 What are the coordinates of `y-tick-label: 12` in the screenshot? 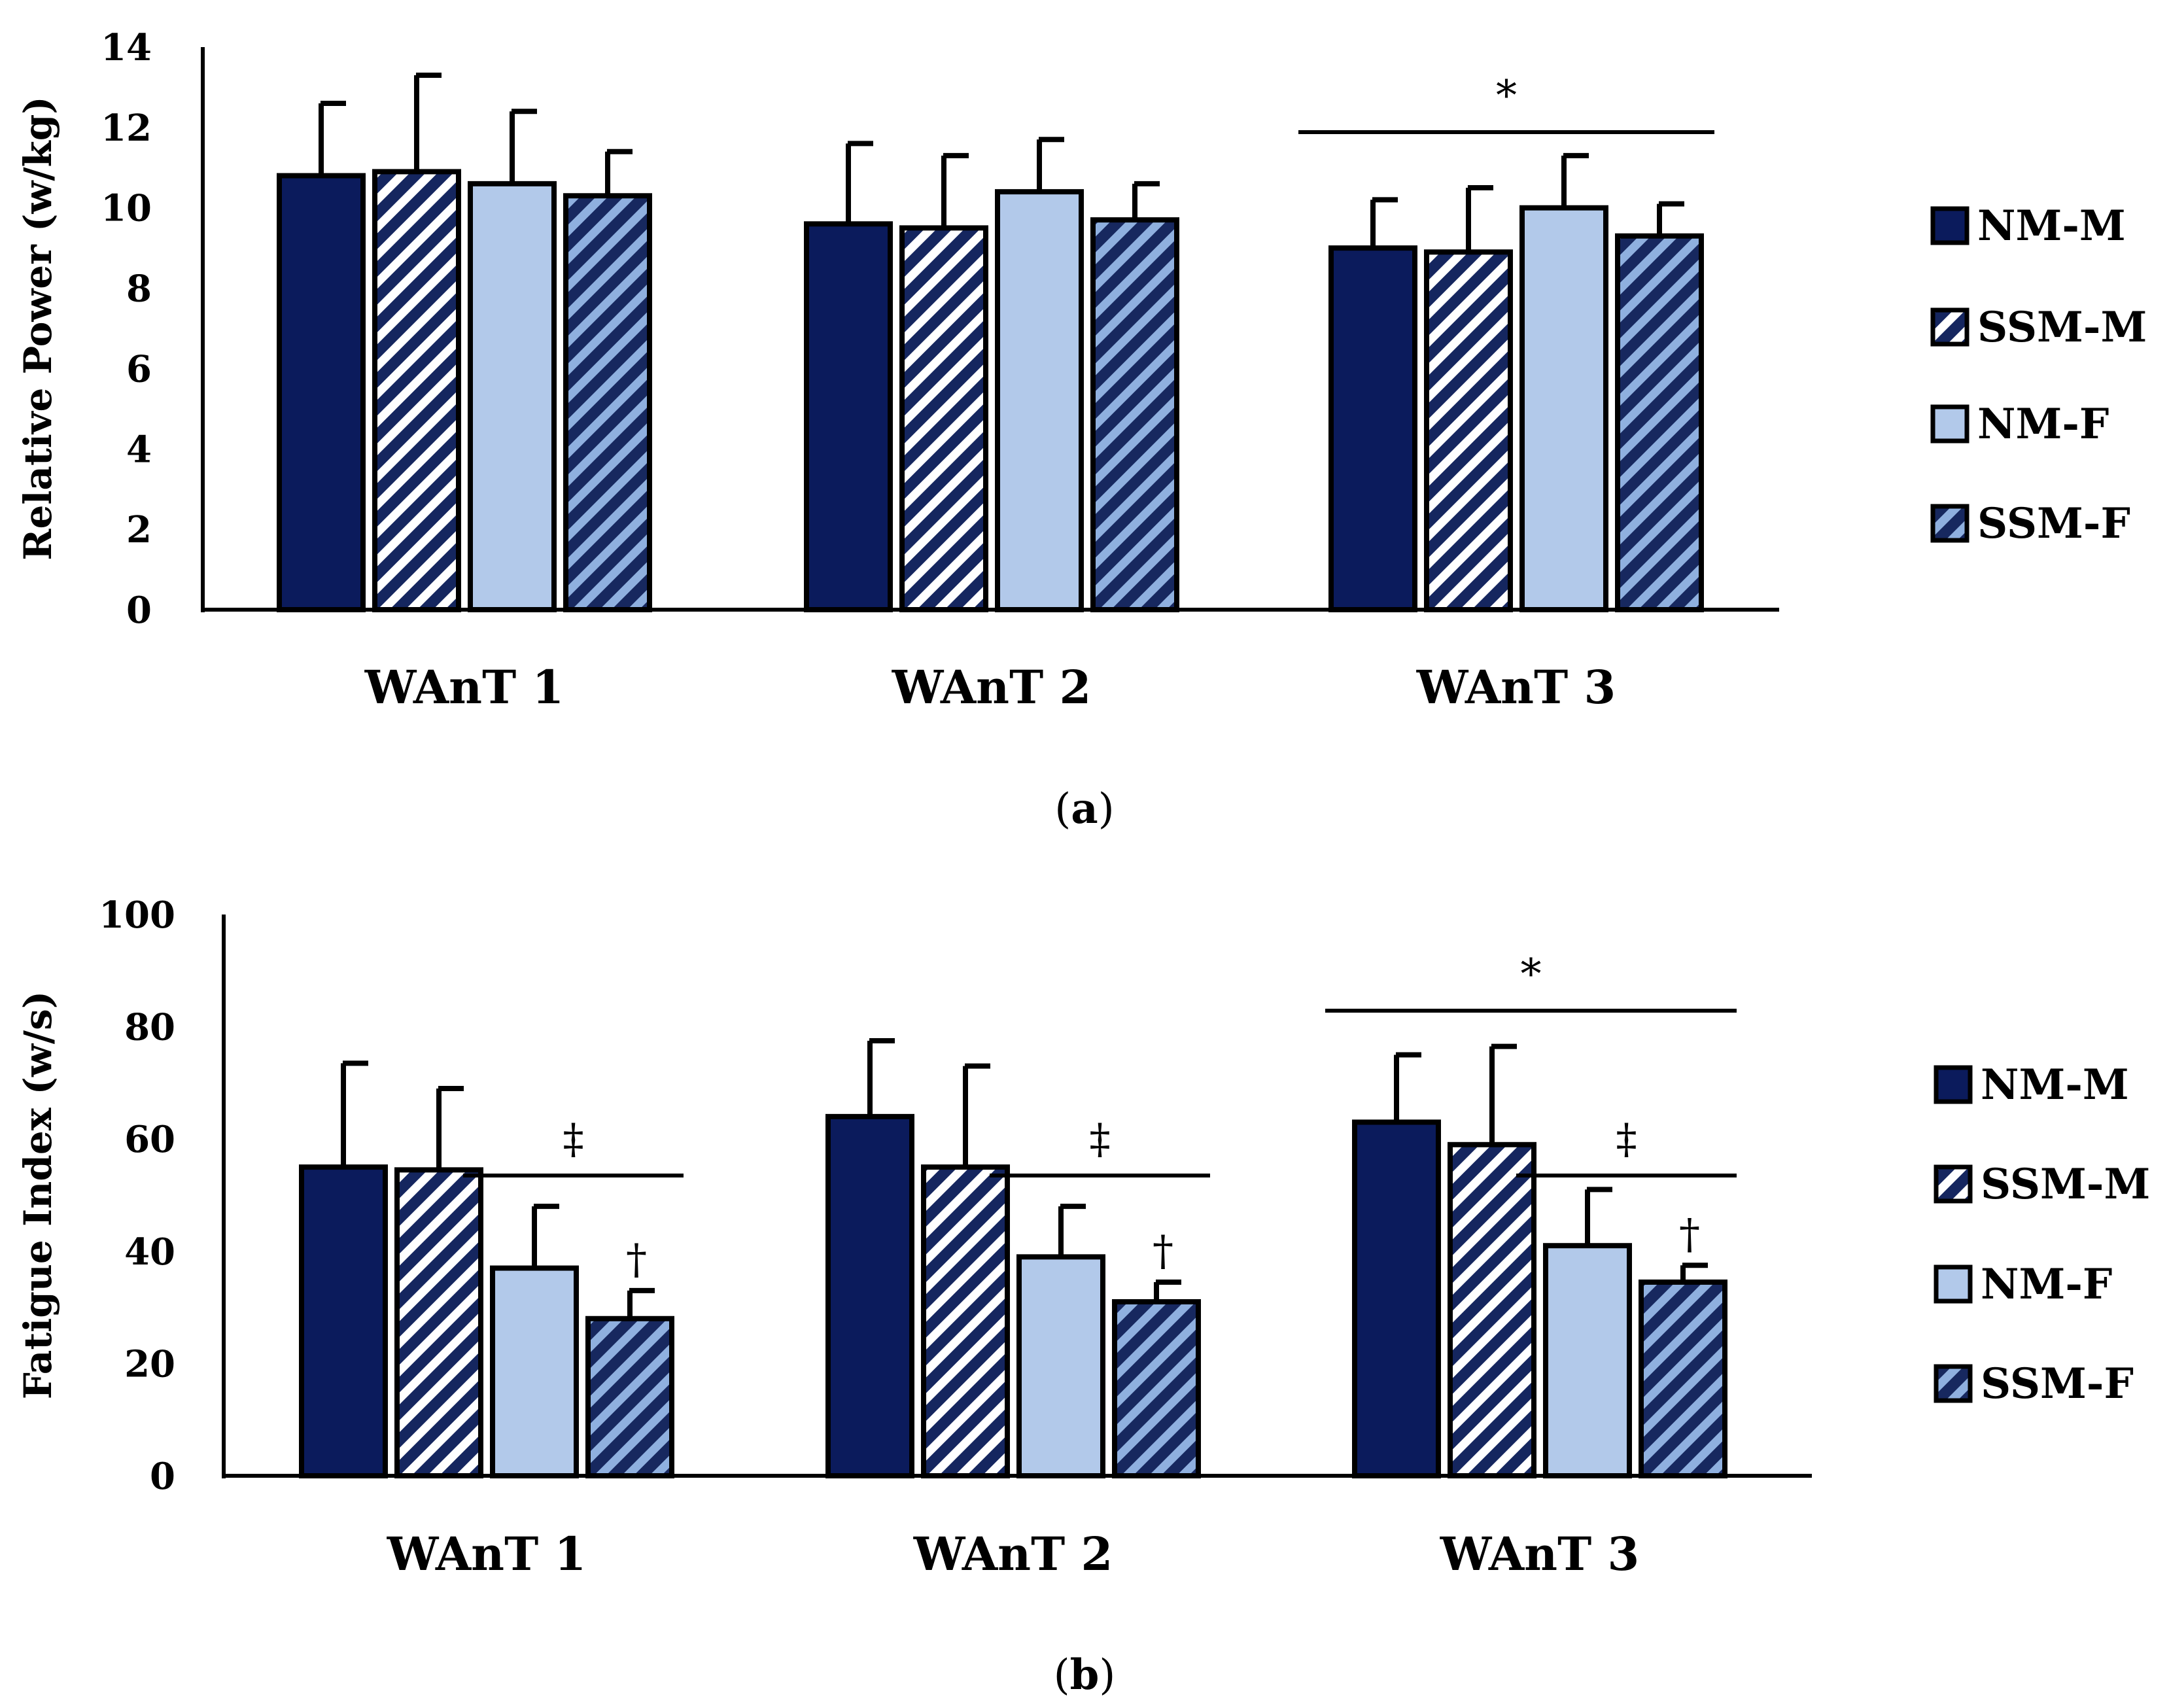 It's located at (126, 128).